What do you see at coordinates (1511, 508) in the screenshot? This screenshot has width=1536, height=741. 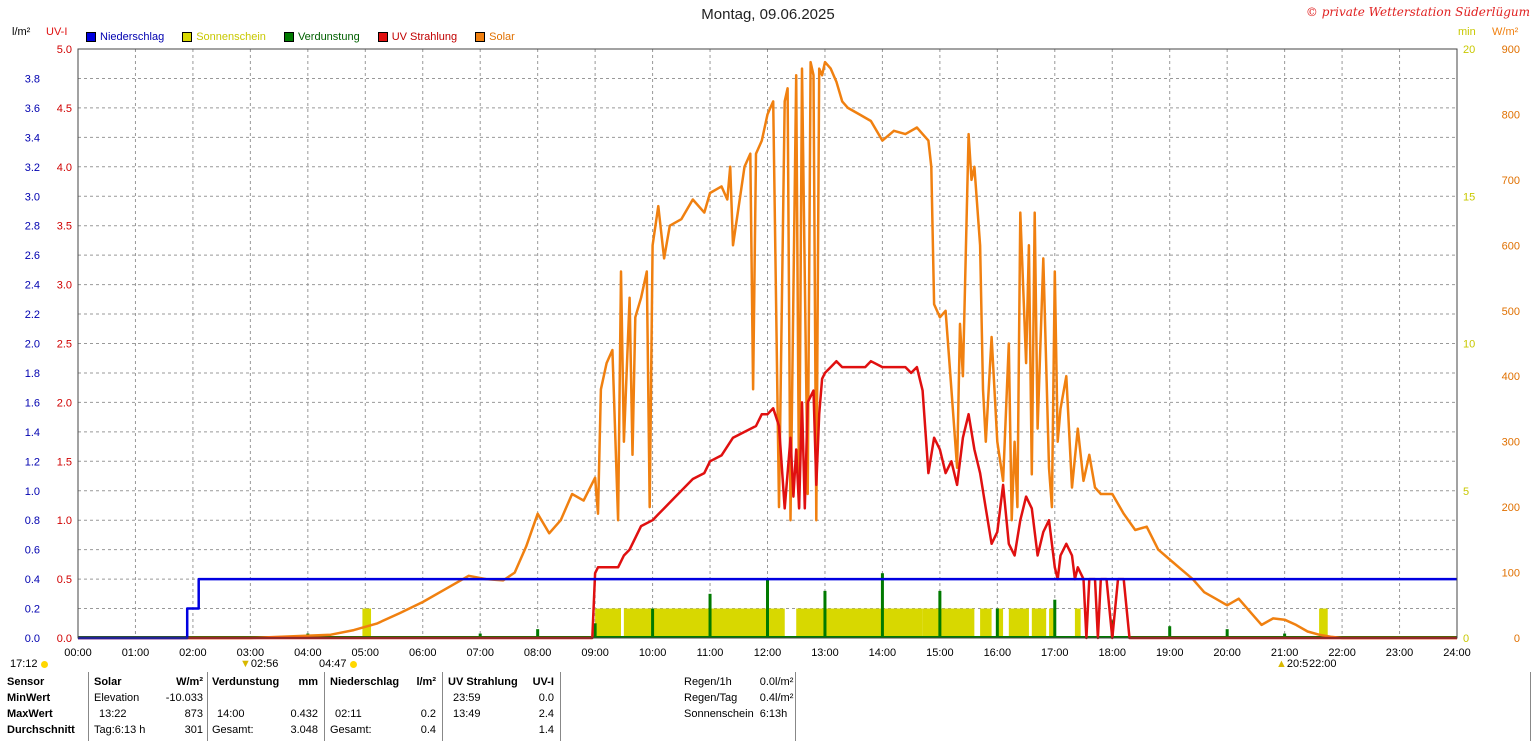 I see `solar-tick-label: 200` at bounding box center [1511, 508].